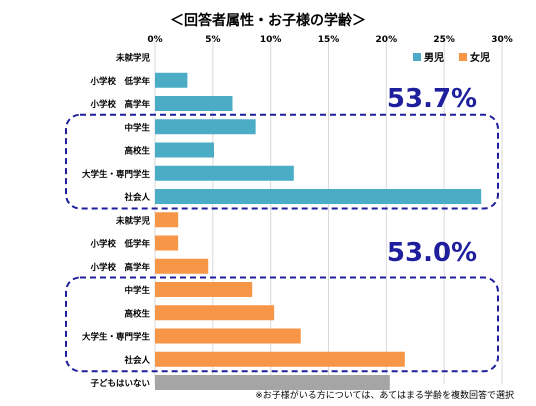  I want to click on legend: 男児 女児, so click(451, 57).